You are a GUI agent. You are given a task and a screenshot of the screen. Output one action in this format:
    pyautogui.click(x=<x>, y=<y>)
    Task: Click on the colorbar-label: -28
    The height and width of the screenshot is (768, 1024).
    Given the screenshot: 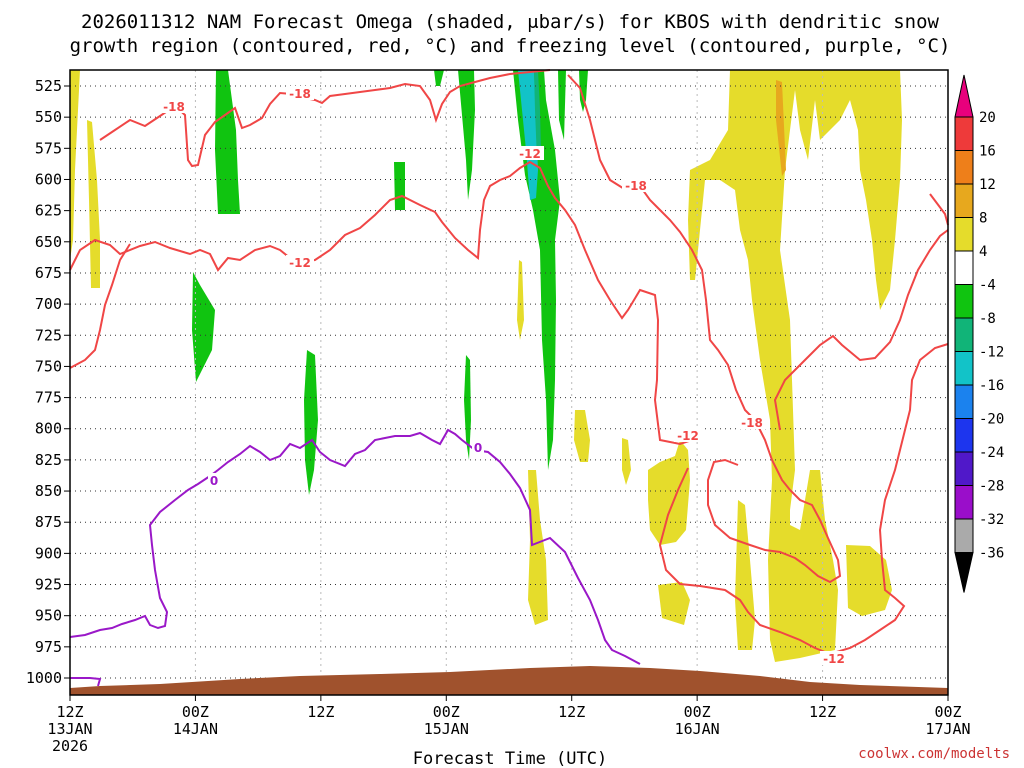 What is the action you would take?
    pyautogui.click(x=991, y=487)
    